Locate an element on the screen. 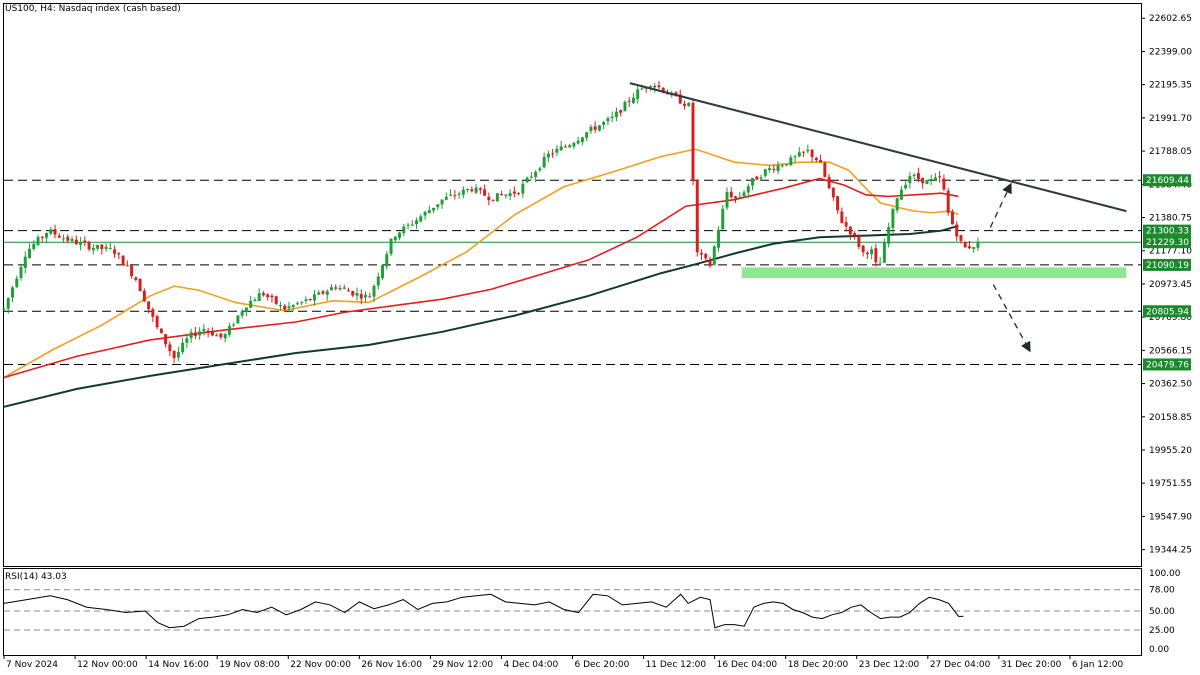 Image resolution: width=1200 pixels, height=675 pixels. y-tick-label: 21788.05 is located at coordinates (1170, 152).